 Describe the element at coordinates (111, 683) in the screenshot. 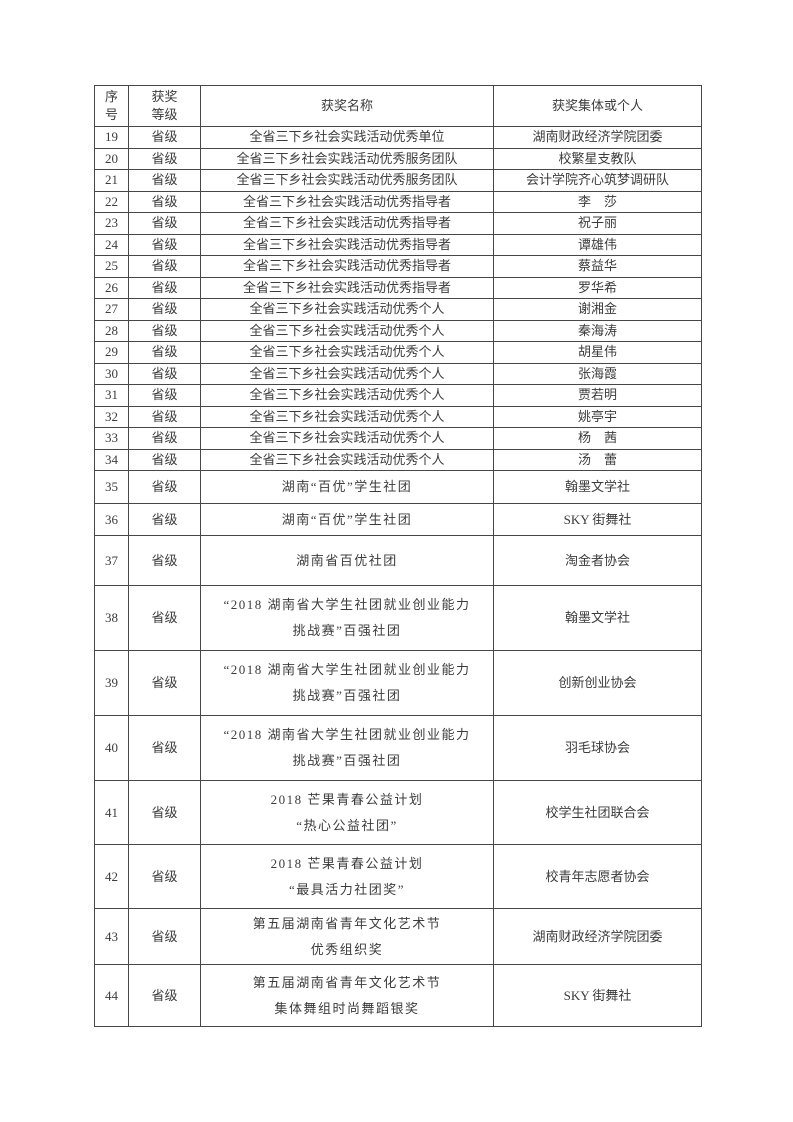

I see `cell-serial-number: 39` at that location.